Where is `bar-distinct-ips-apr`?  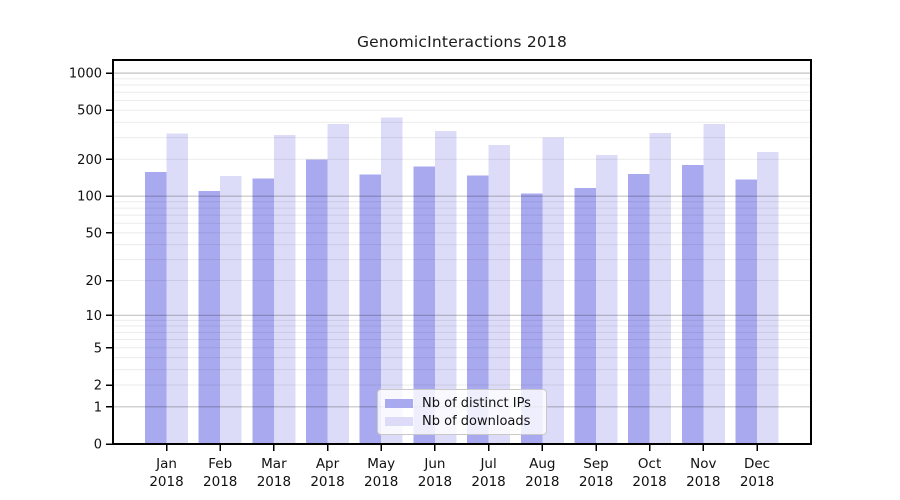 bar-distinct-ips-apr is located at coordinates (317, 302).